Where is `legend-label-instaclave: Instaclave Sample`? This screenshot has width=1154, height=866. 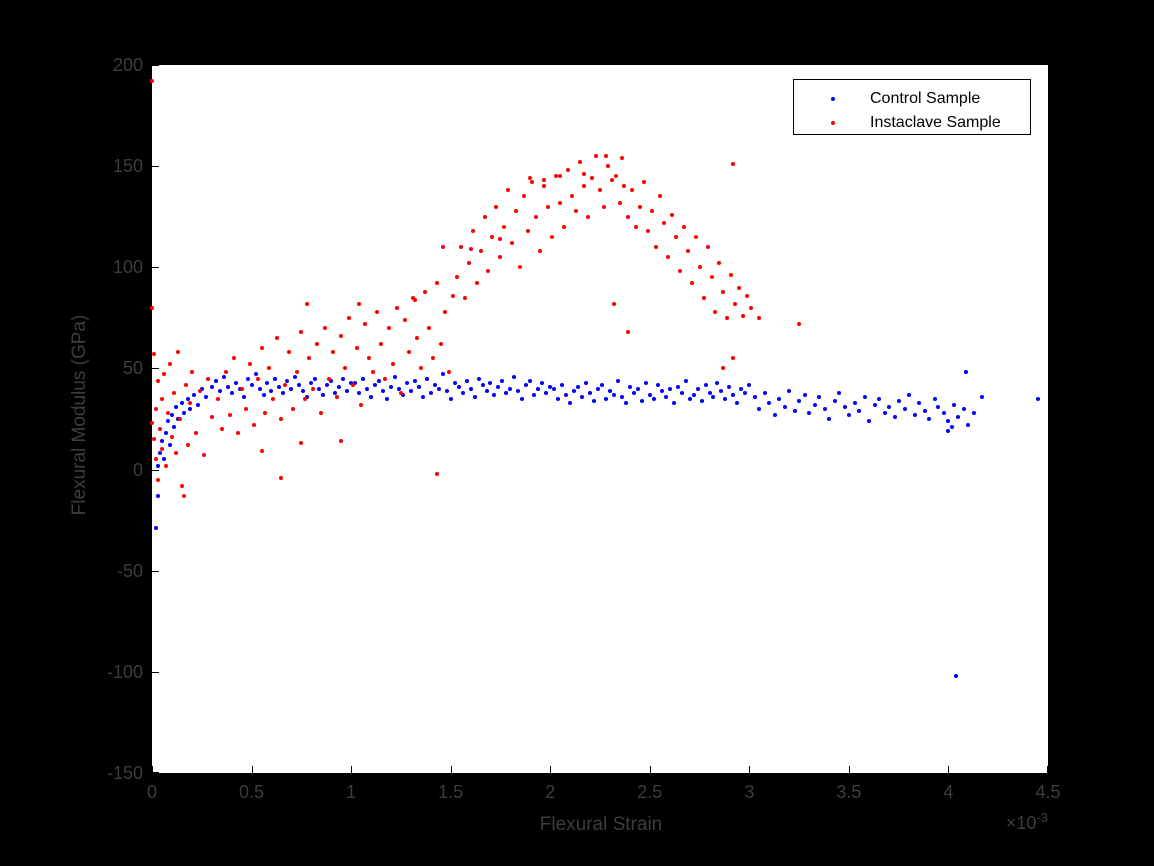 legend-label-instaclave: Instaclave Sample is located at coordinates (935, 122).